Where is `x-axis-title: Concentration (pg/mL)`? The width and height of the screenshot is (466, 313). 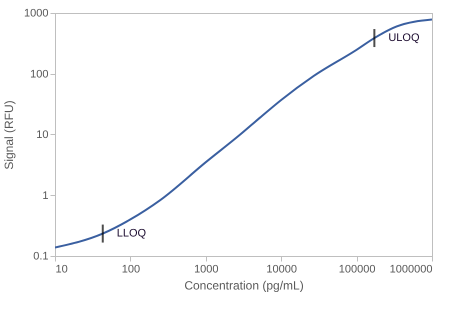 x-axis-title: Concentration (pg/mL) is located at coordinates (244, 285).